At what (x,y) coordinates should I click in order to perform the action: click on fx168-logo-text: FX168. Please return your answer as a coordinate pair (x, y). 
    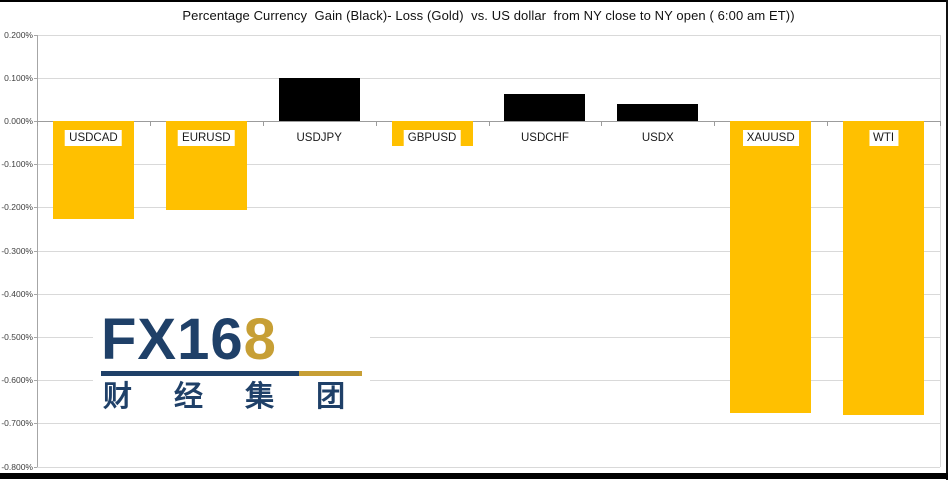
    Looking at the image, I should click on (231, 340).